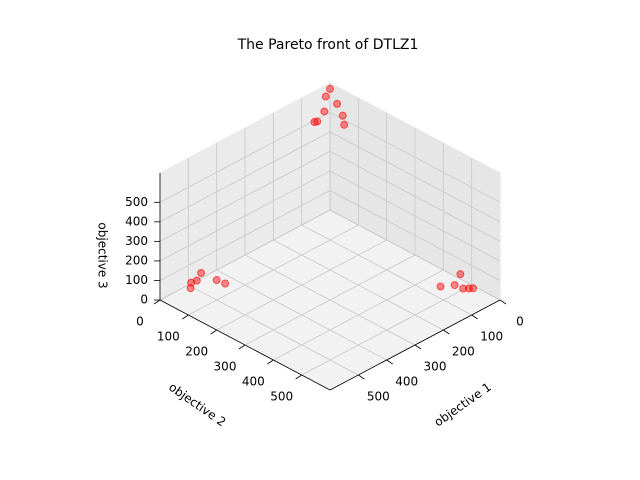 The width and height of the screenshot is (640, 480). Describe the element at coordinates (378, 397) in the screenshot. I see `x-tick-label: 500` at that location.